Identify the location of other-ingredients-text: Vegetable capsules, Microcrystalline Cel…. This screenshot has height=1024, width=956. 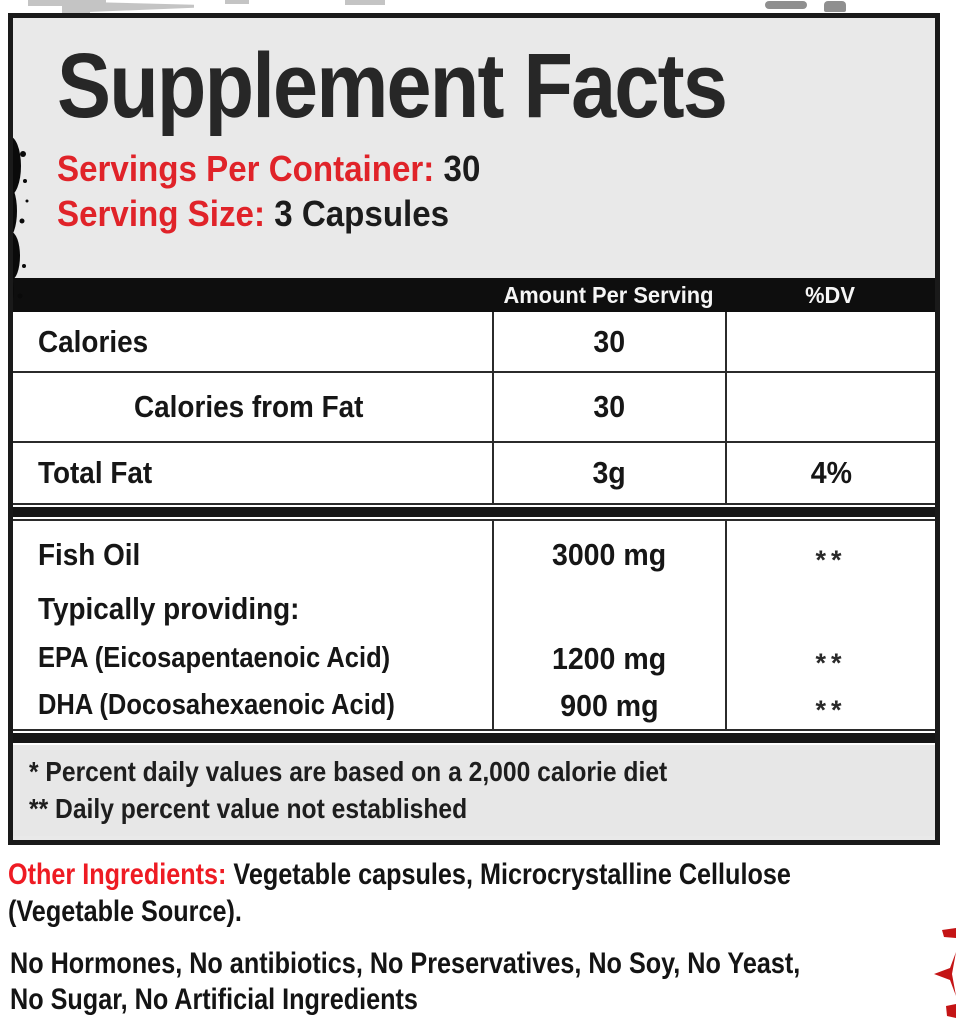
(508, 874).